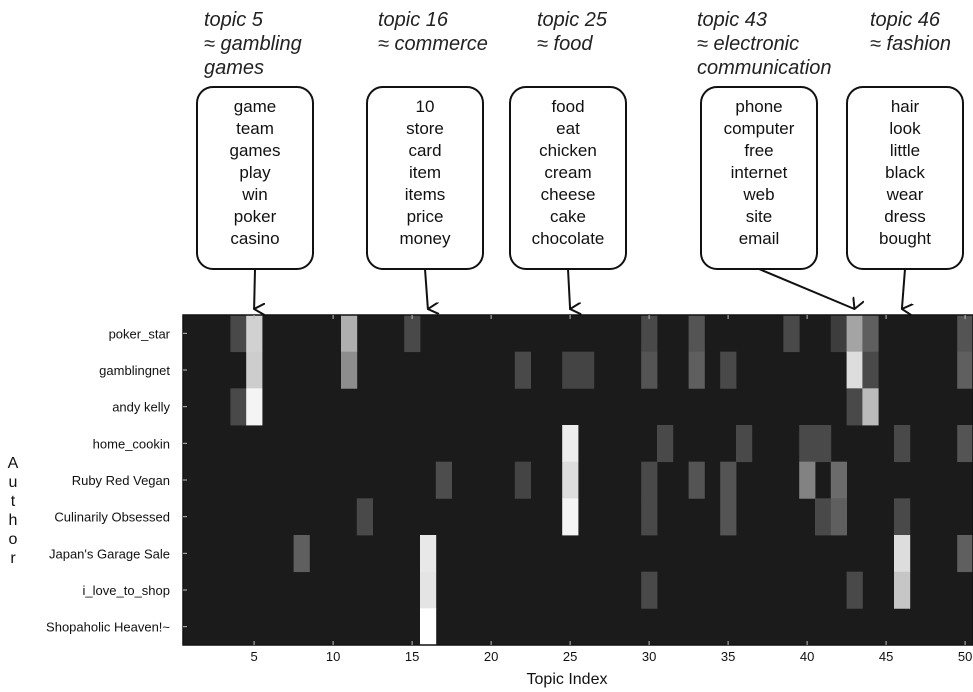  What do you see at coordinates (568, 150) in the screenshot?
I see `topic-word: chicken` at bounding box center [568, 150].